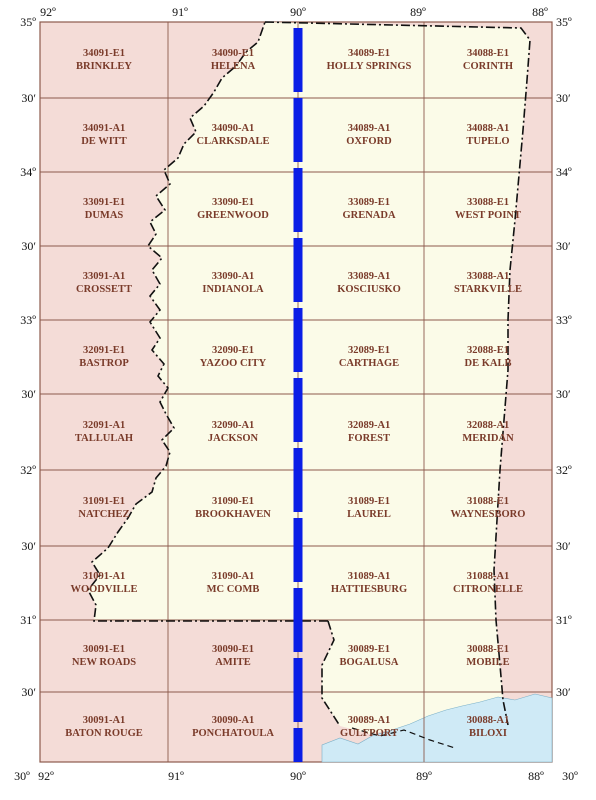  Describe the element at coordinates (369, 357) in the screenshot. I see `quadrangle-cell: 32089-E1 CARTHAGE` at that location.